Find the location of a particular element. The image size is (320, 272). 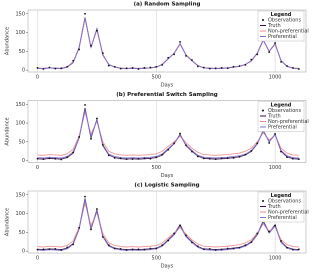

panel-title: (b) Preferential Switch Sampling is located at coordinates (167, 95).